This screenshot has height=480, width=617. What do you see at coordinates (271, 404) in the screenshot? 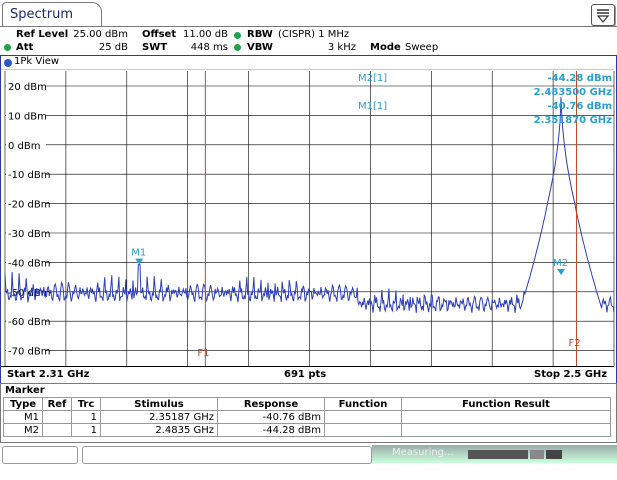
I see `col-response: Response` at bounding box center [271, 404].